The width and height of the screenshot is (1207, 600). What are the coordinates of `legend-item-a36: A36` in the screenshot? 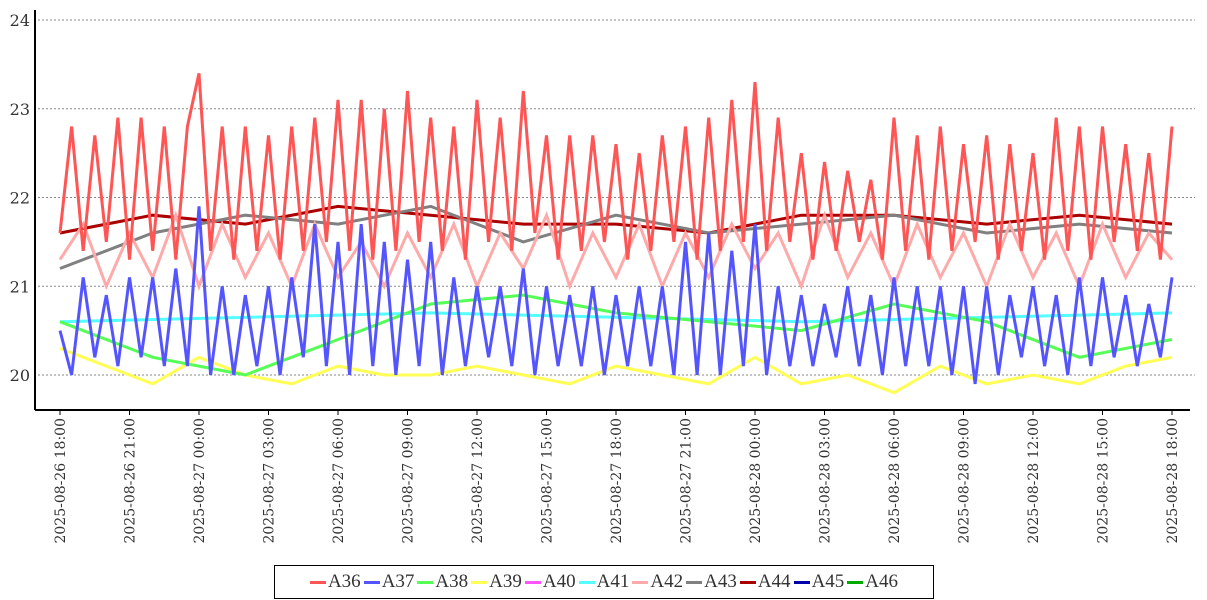 It's located at (335, 582).